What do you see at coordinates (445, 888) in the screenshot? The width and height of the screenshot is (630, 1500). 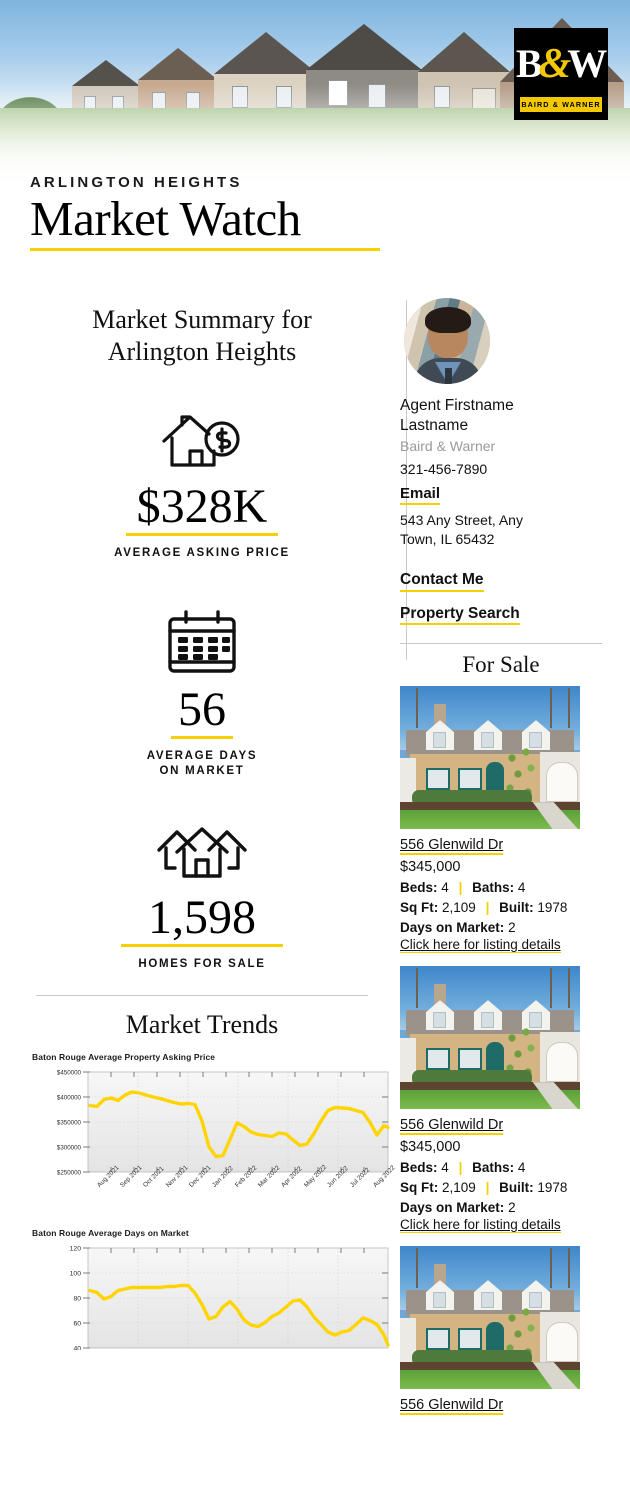 I see `beds-value: 4` at bounding box center [445, 888].